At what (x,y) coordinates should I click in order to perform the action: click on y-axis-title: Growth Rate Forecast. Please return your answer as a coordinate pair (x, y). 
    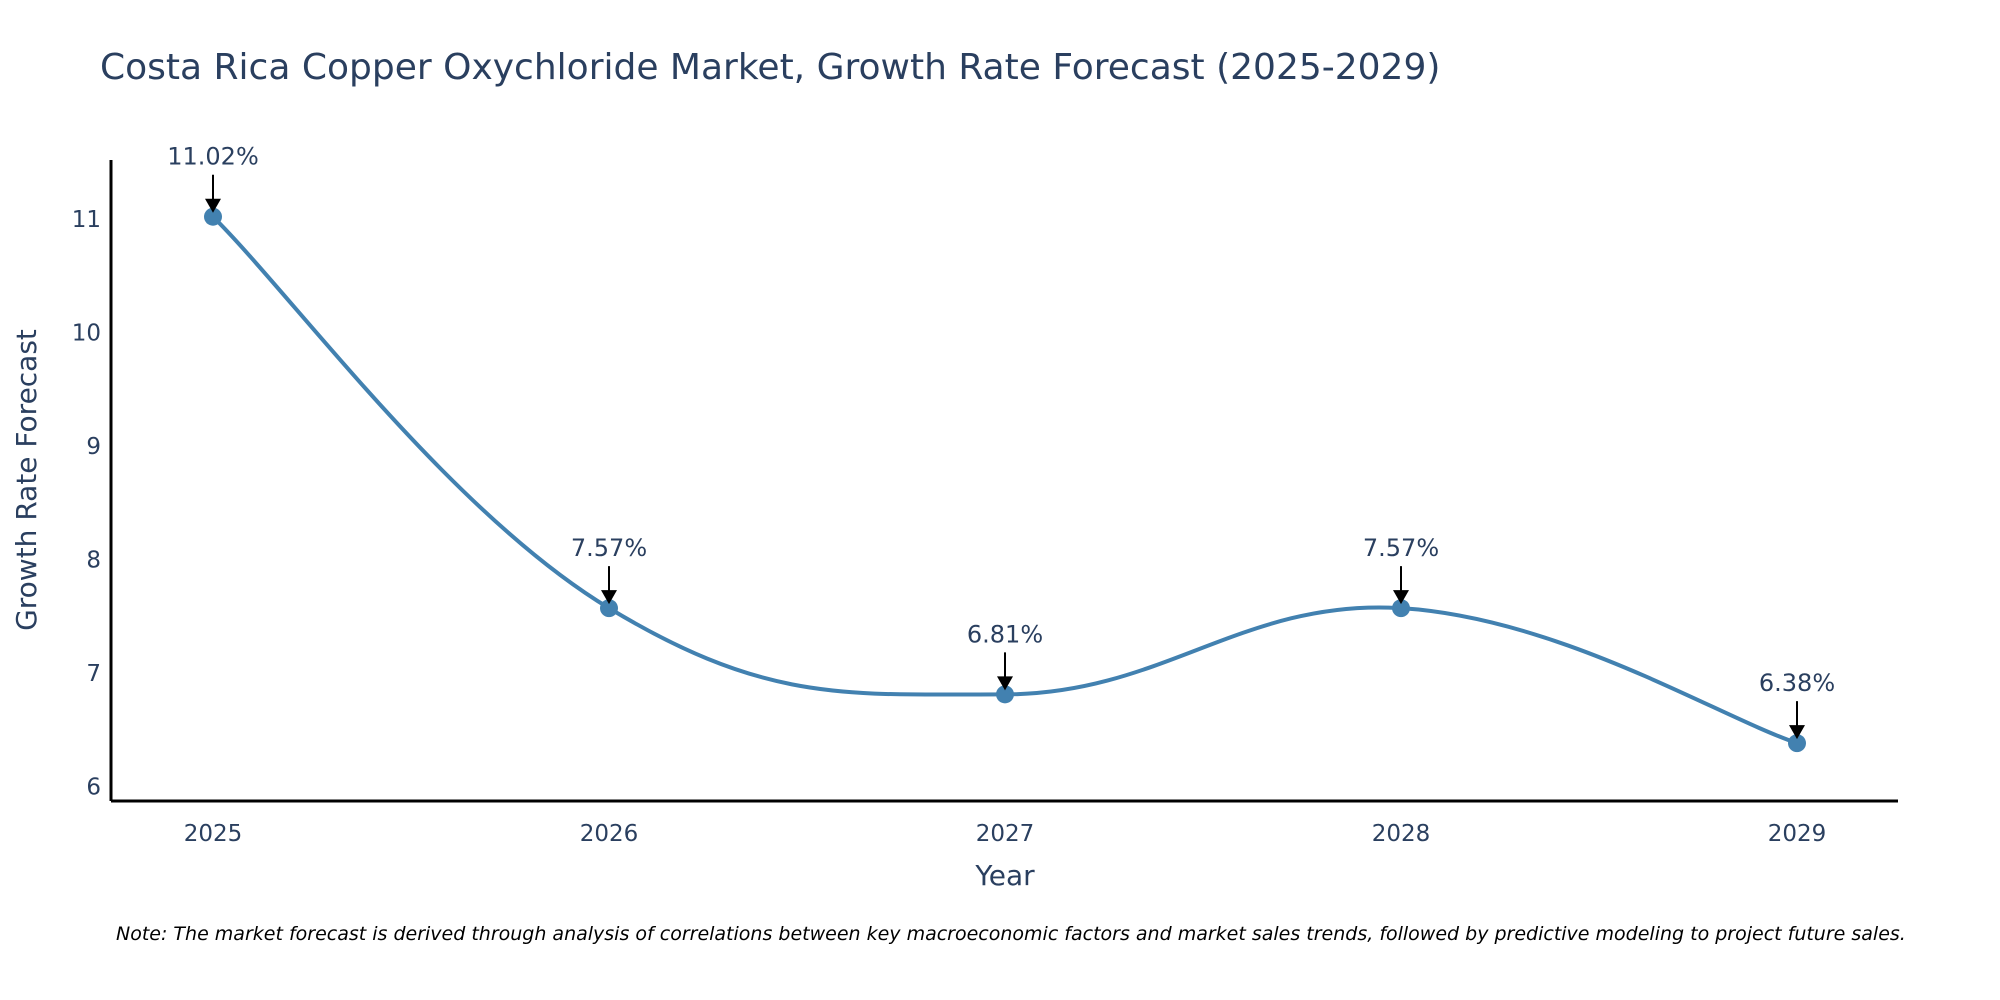
    Looking at the image, I should click on (26, 480).